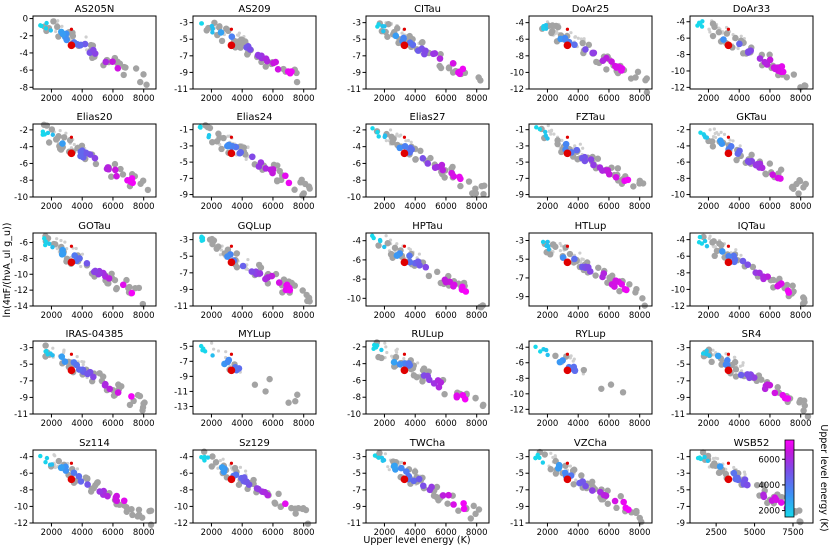 The height and width of the screenshot is (547, 830). What do you see at coordinates (769, 486) in the screenshot?
I see `colorbar-tick-label: 4000` at bounding box center [769, 486].